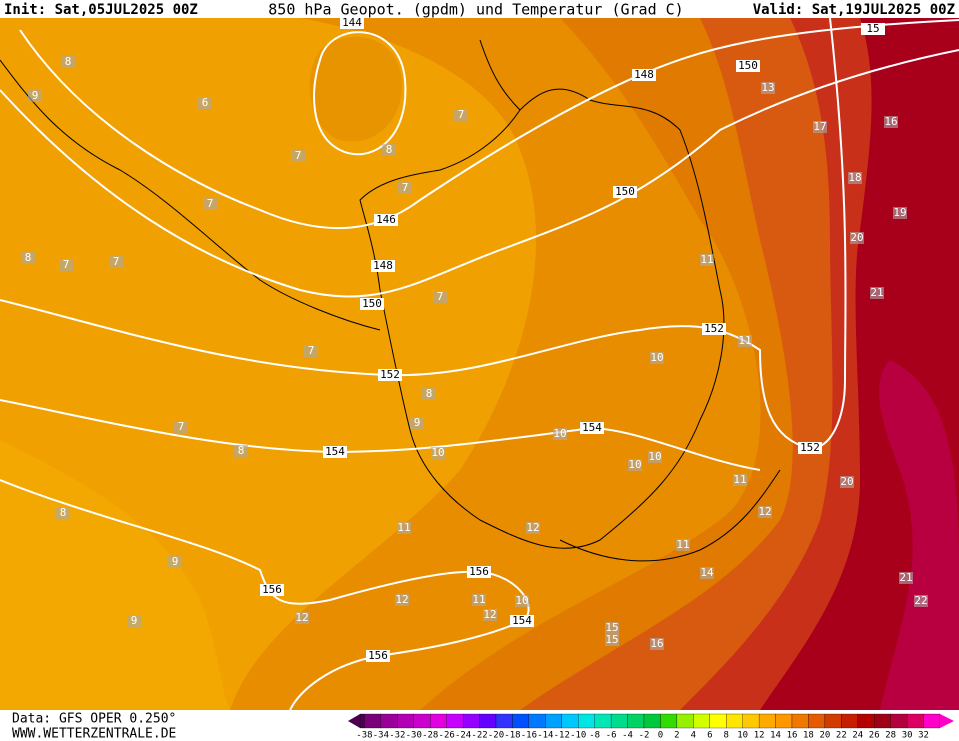  What do you see at coordinates (401, 599) in the screenshot?
I see `temperature-label: 12` at bounding box center [401, 599].